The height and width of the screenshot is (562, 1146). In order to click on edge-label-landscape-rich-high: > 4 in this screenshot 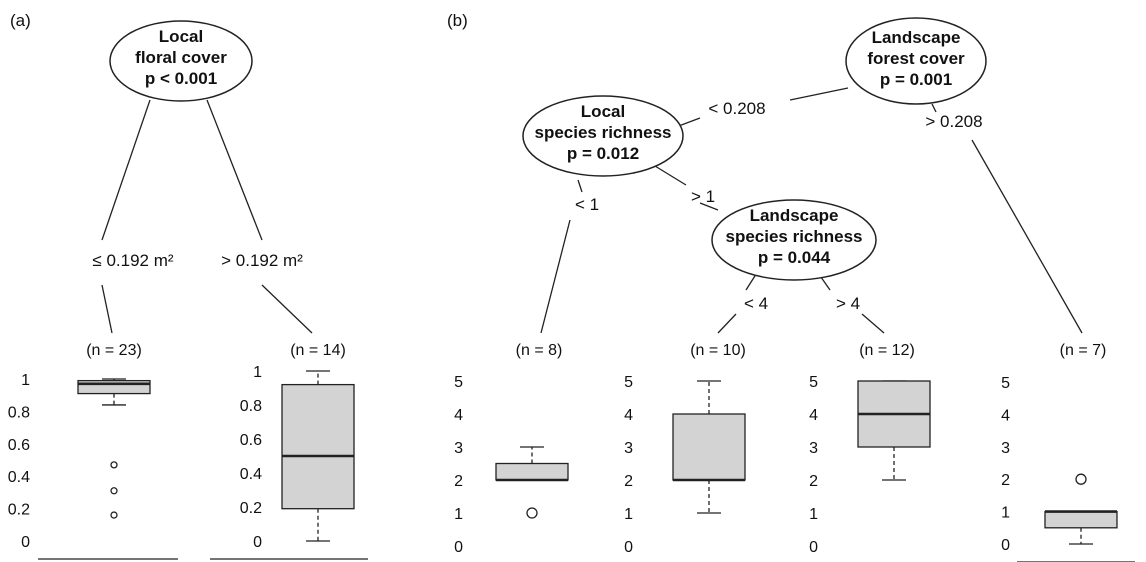, I will do `click(848, 303)`.